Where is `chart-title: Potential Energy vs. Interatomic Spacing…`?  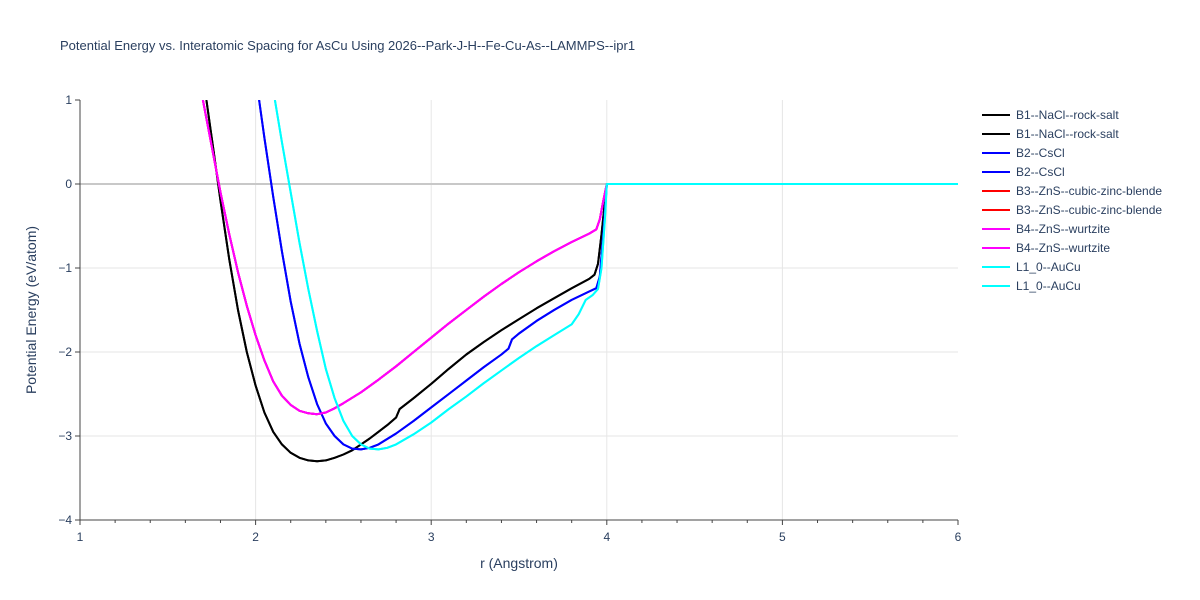 chart-title: Potential Energy vs. Interatomic Spacing… is located at coordinates (347, 45).